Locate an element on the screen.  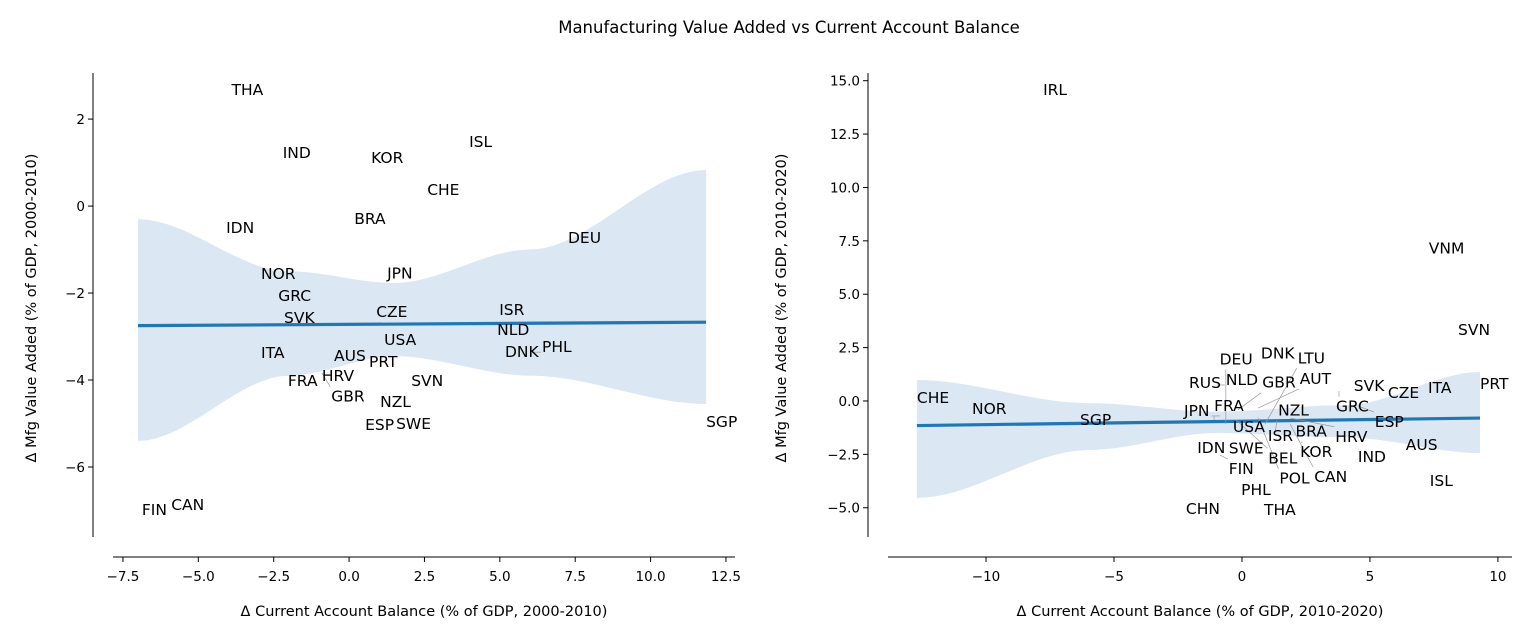
y-tick-label: 15.0 is located at coordinates (845, 82).